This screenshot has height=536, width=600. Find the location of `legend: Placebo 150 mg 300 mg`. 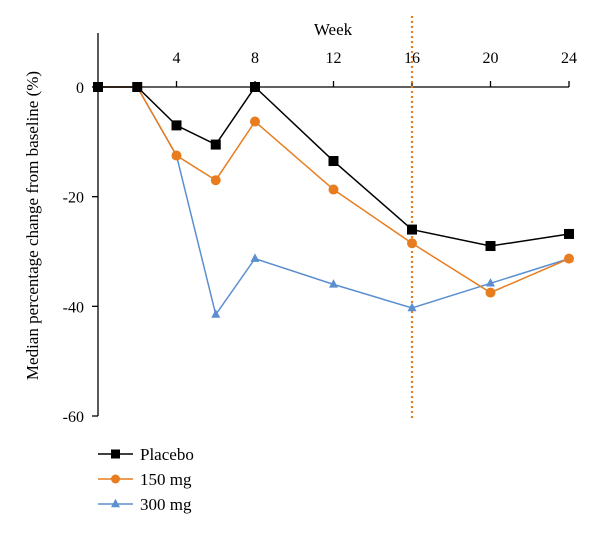

legend: Placebo 150 mg 300 mg is located at coordinates (146, 479).